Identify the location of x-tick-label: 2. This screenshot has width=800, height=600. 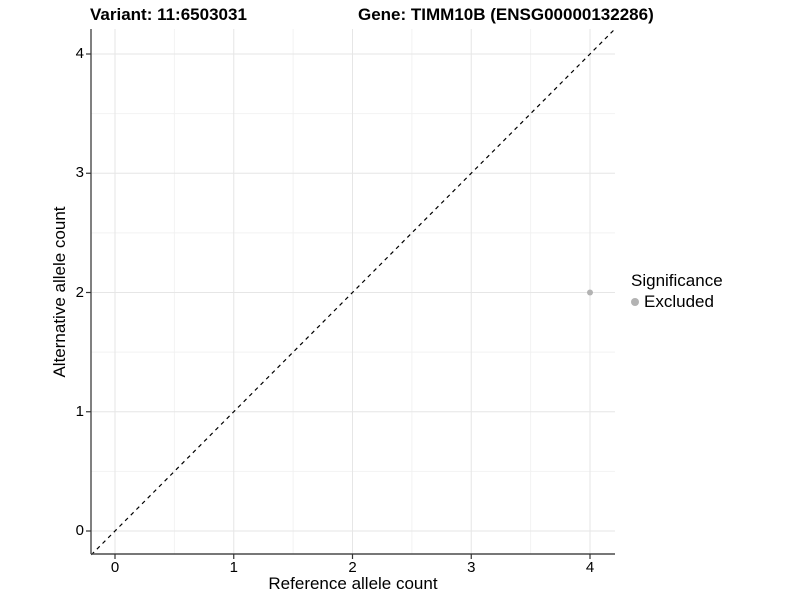
(352, 567).